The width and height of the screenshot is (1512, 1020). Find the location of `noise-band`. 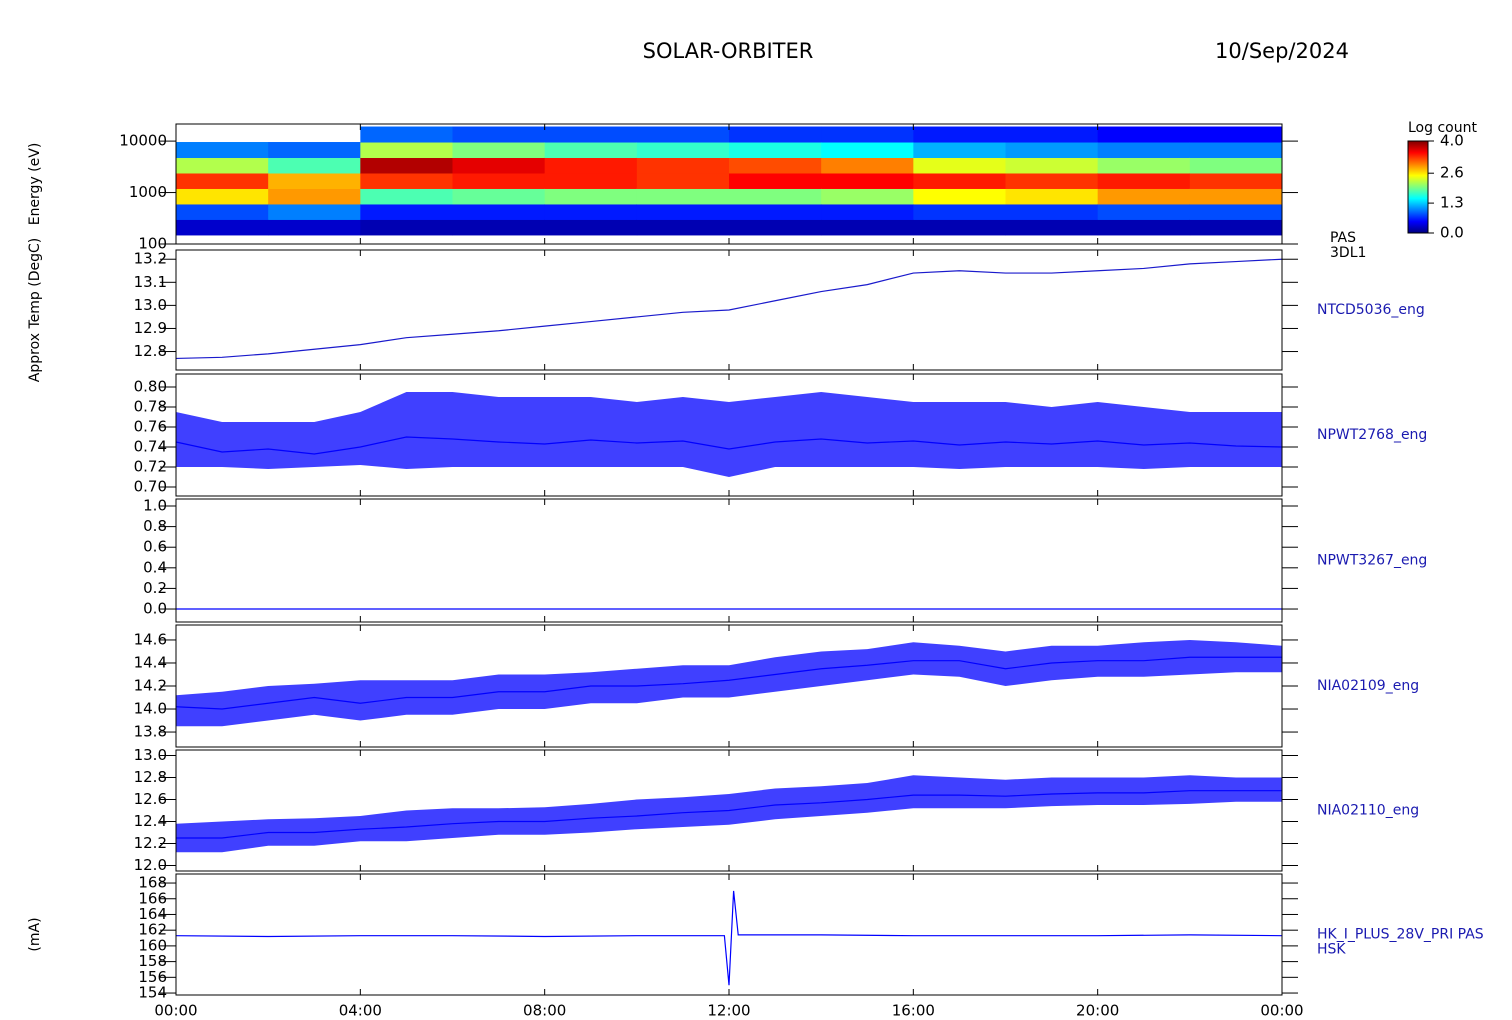

noise-band is located at coordinates (729, 683).